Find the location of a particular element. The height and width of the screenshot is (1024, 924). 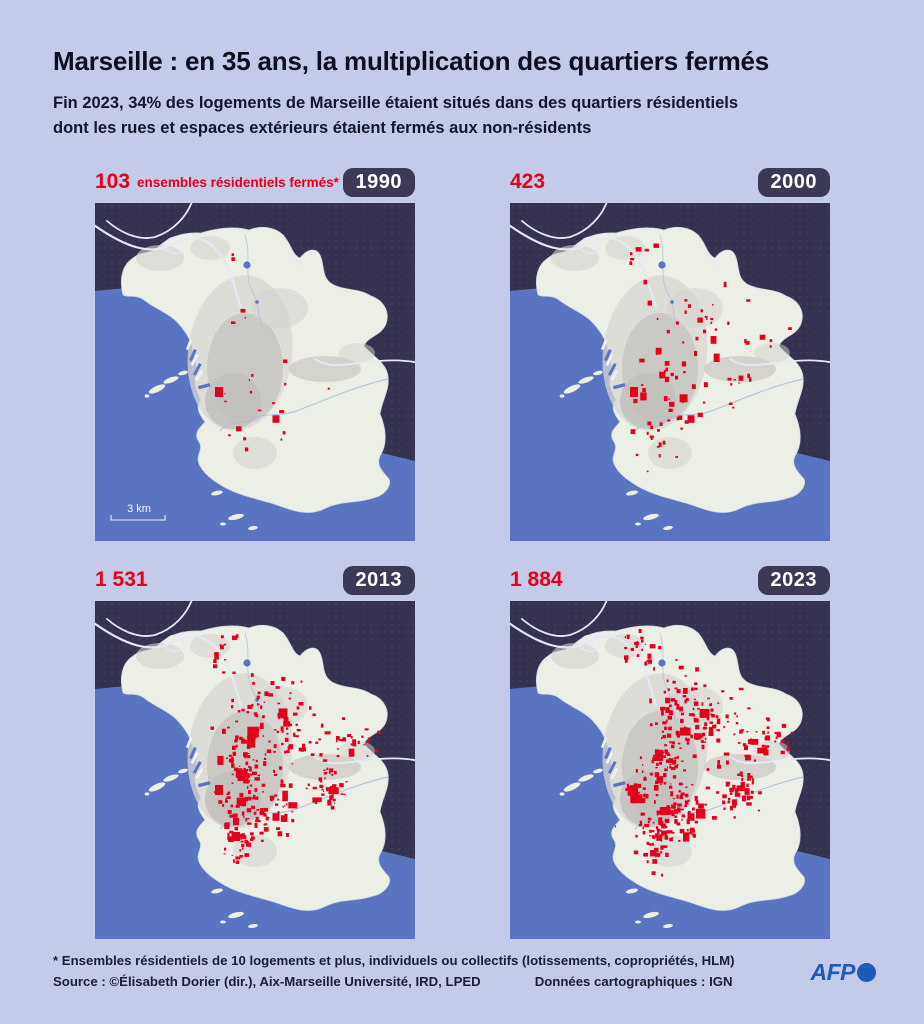

afp-logo-globe-icon is located at coordinates (866, 972).